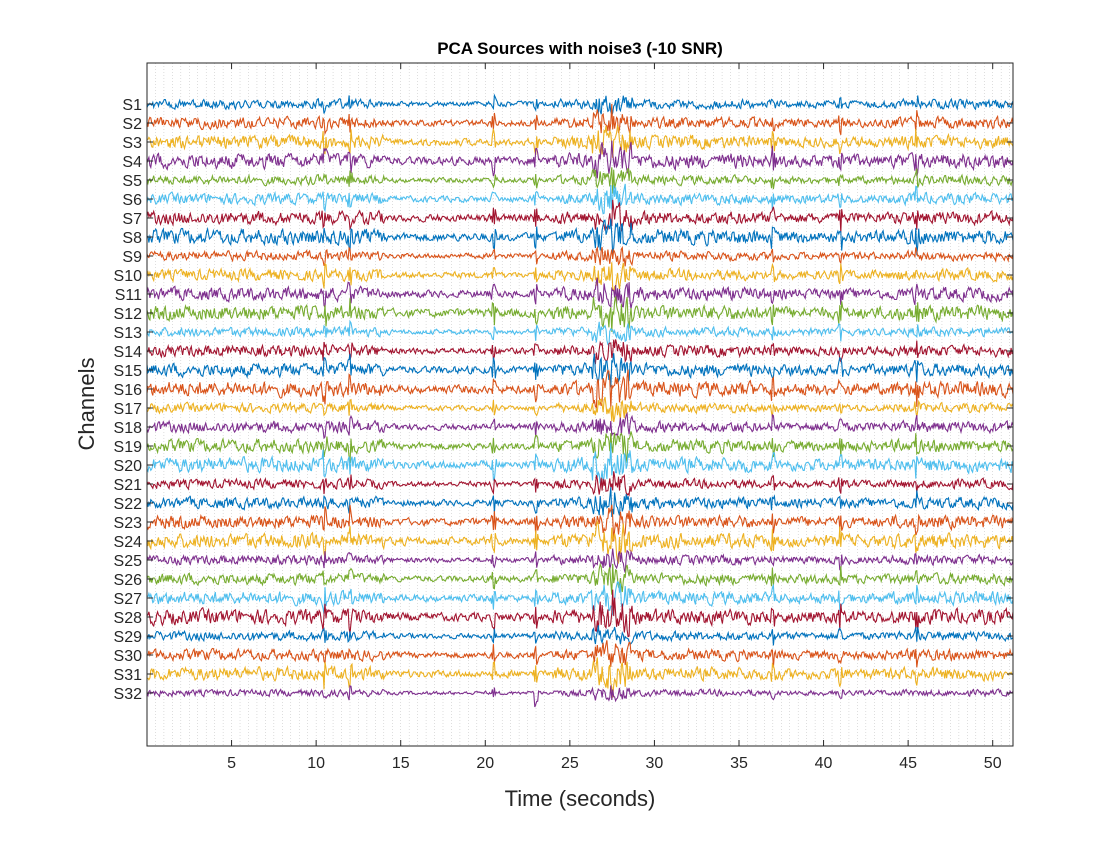  I want to click on y-tick-label-s19: S19, so click(128, 447).